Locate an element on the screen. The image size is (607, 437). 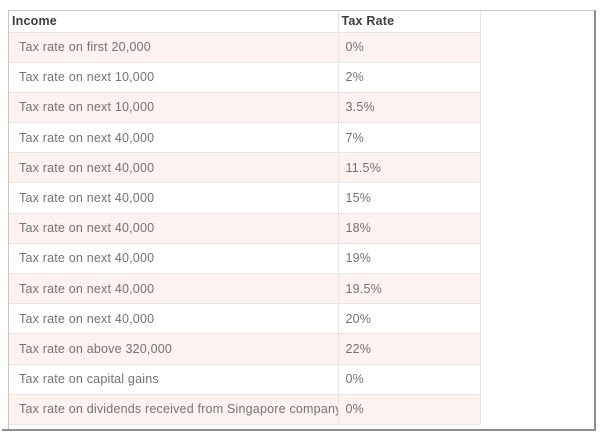
table-row: Tax rate on next 10,000 2% is located at coordinates (245, 77).